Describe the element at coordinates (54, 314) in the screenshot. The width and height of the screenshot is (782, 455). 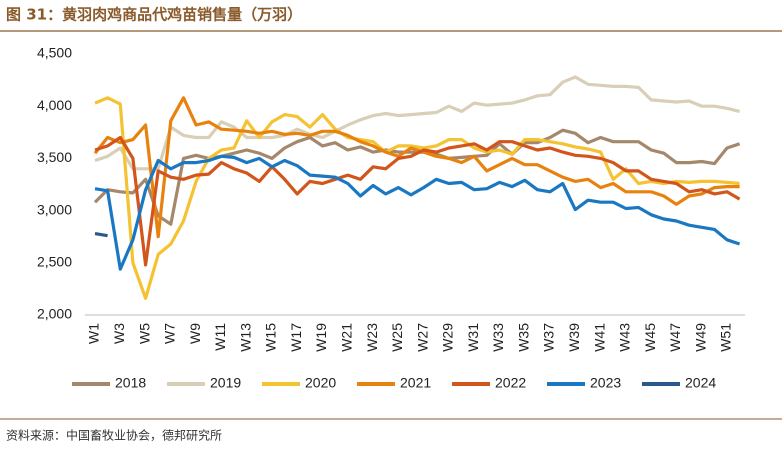
I see `y-tick-label: 2,000` at that location.